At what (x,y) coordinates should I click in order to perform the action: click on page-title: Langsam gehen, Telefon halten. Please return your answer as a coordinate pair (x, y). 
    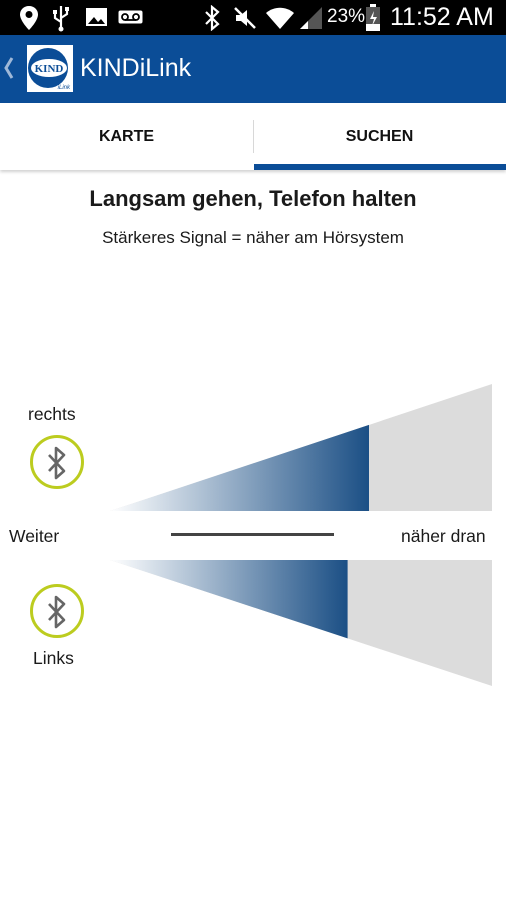
    Looking at the image, I should click on (253, 198).